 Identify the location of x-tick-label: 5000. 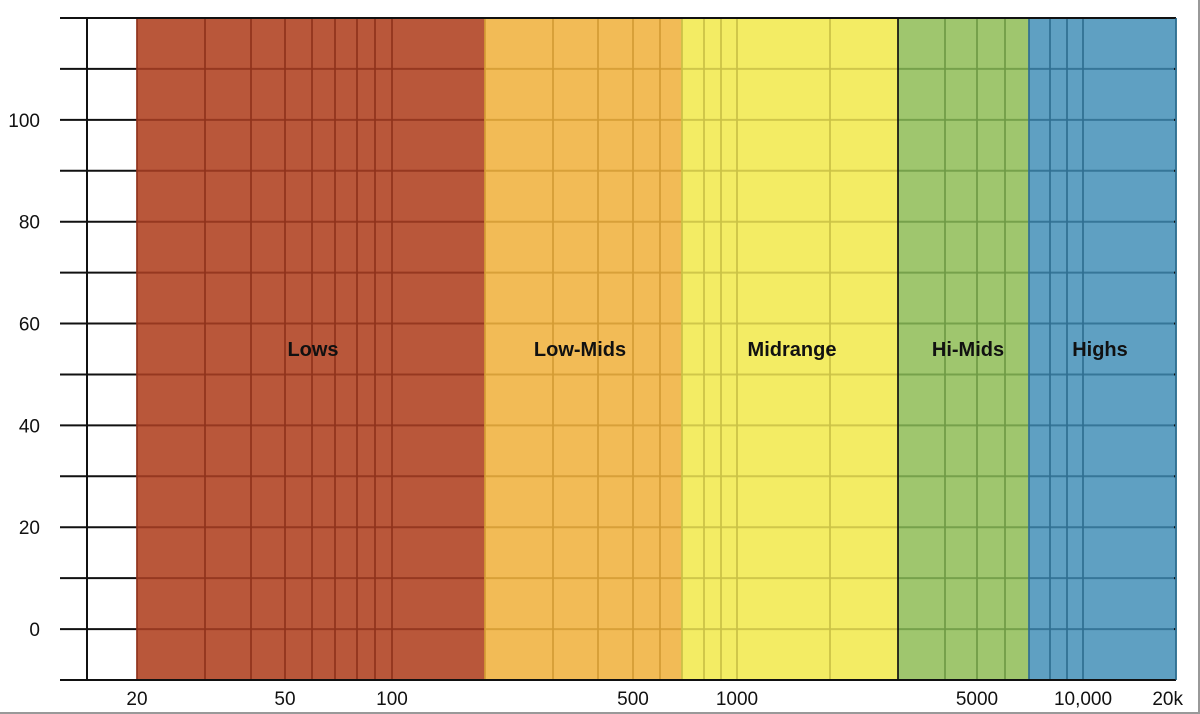
(977, 699).